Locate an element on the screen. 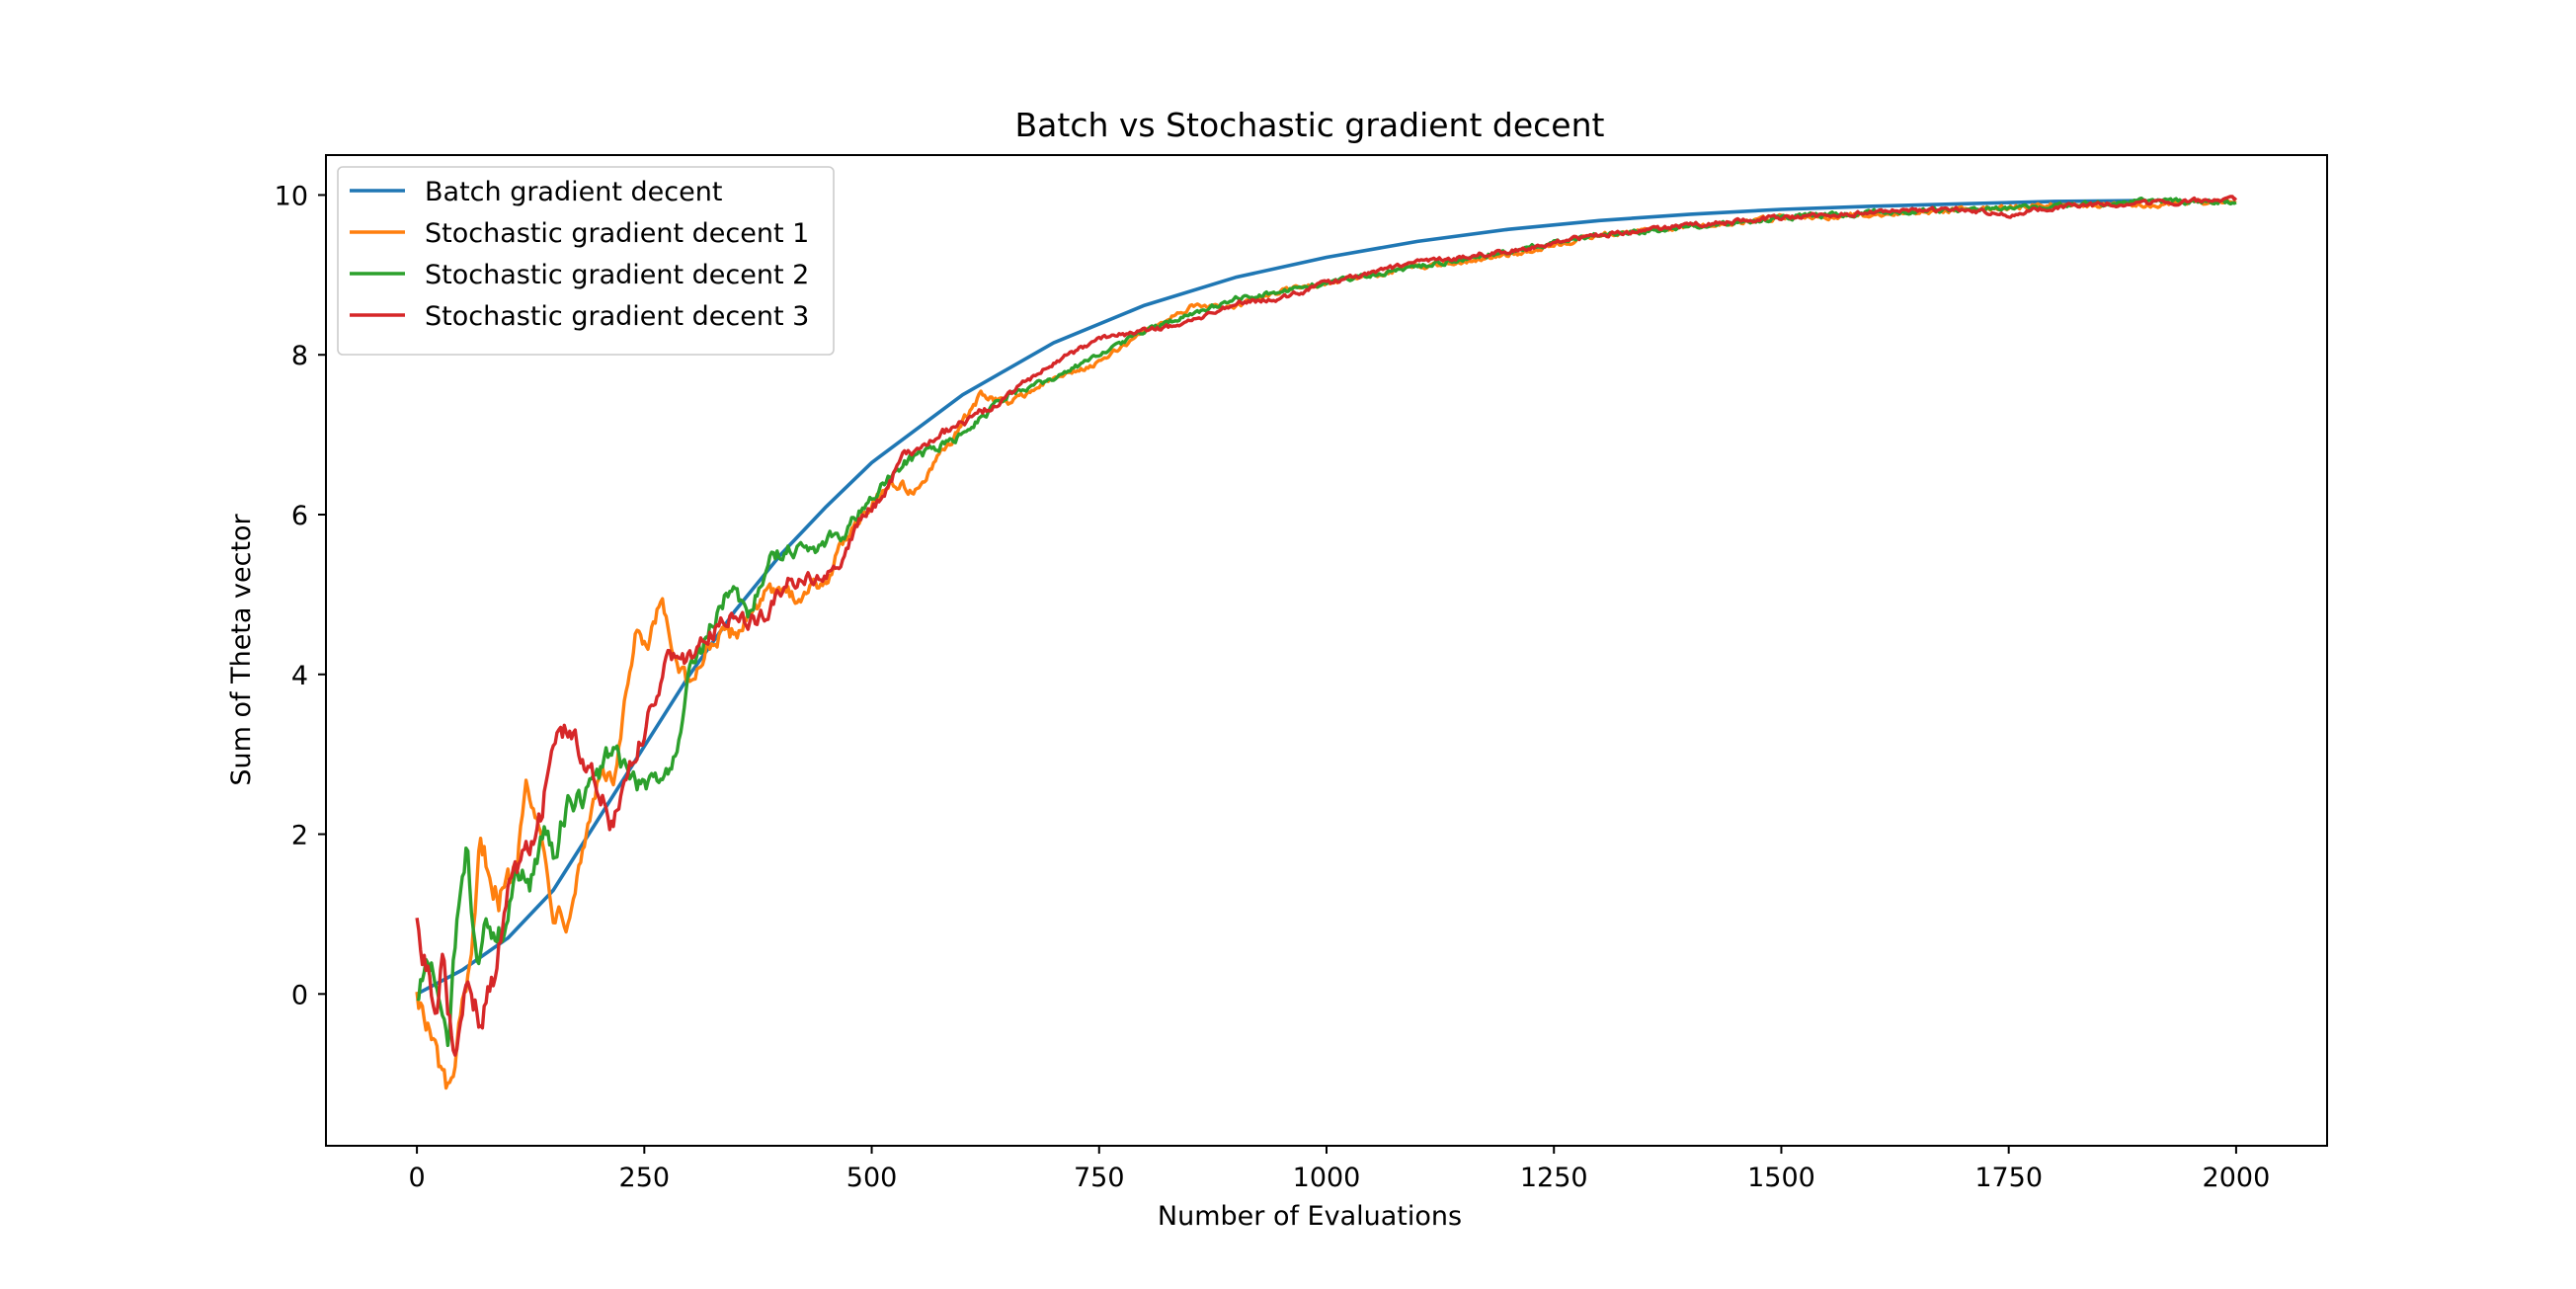  x-tick-label: 1250 is located at coordinates (1554, 1178).